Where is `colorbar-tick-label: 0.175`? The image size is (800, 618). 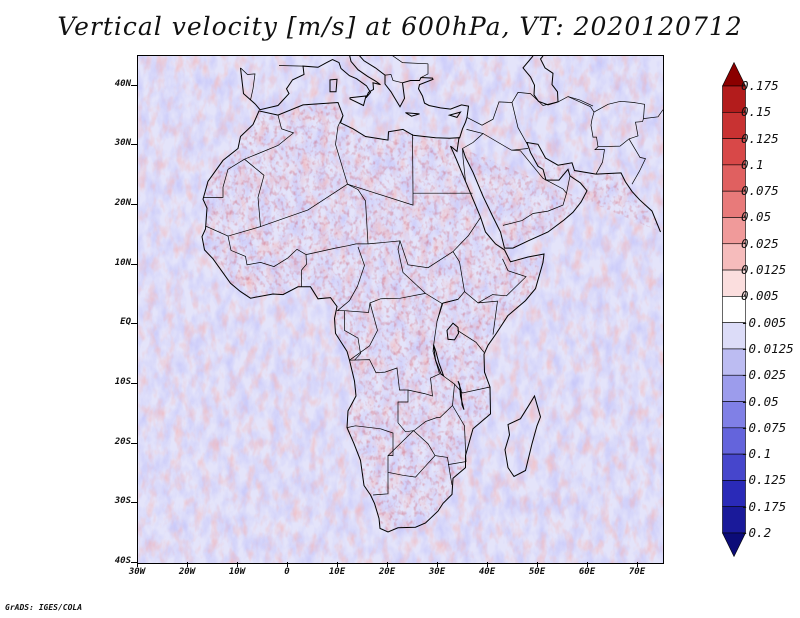 colorbar-tick-label: 0.175 is located at coordinates (760, 85).